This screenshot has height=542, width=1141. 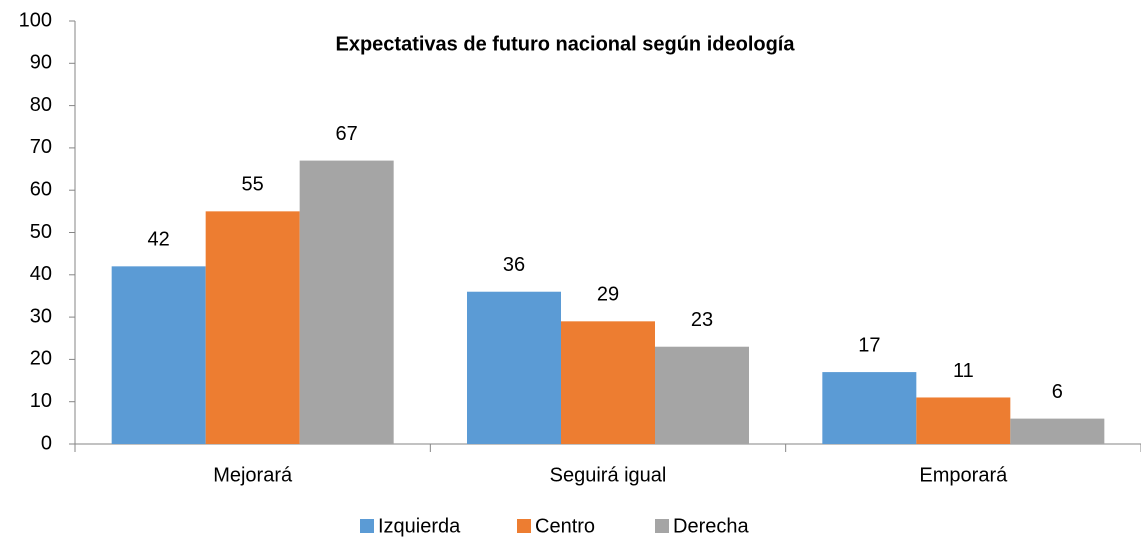 What do you see at coordinates (159, 240) in the screenshot?
I see `data-label: 42` at bounding box center [159, 240].